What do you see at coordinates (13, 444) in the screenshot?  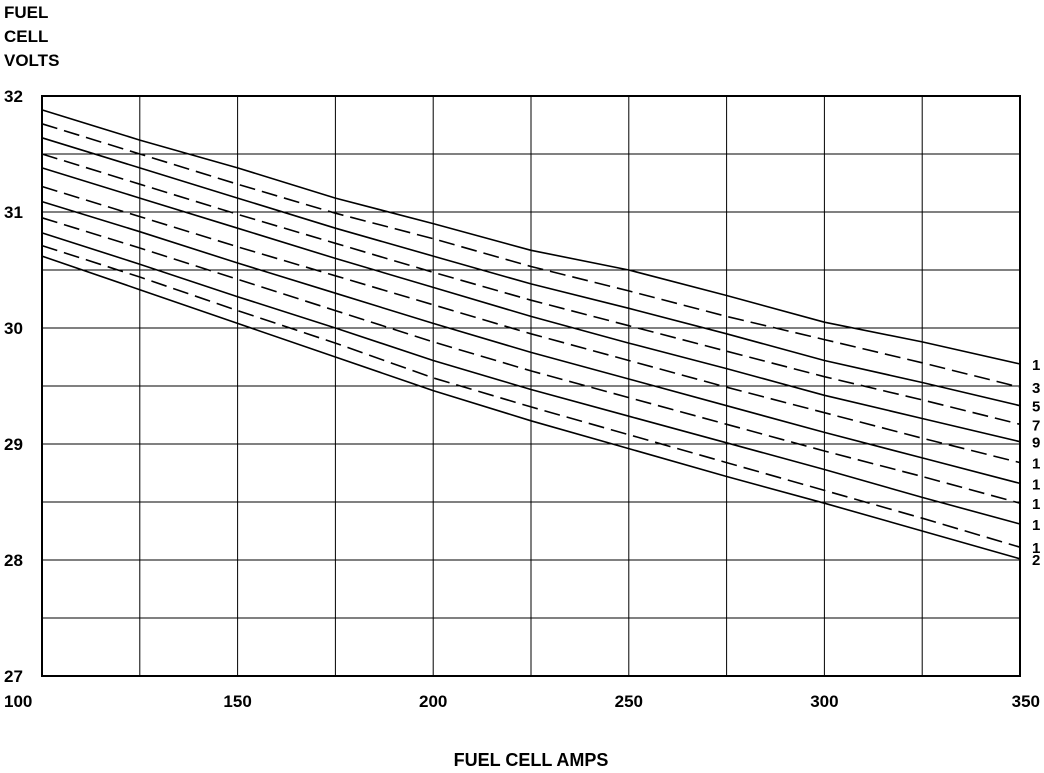 I see `y-tick-label: 29` at bounding box center [13, 444].